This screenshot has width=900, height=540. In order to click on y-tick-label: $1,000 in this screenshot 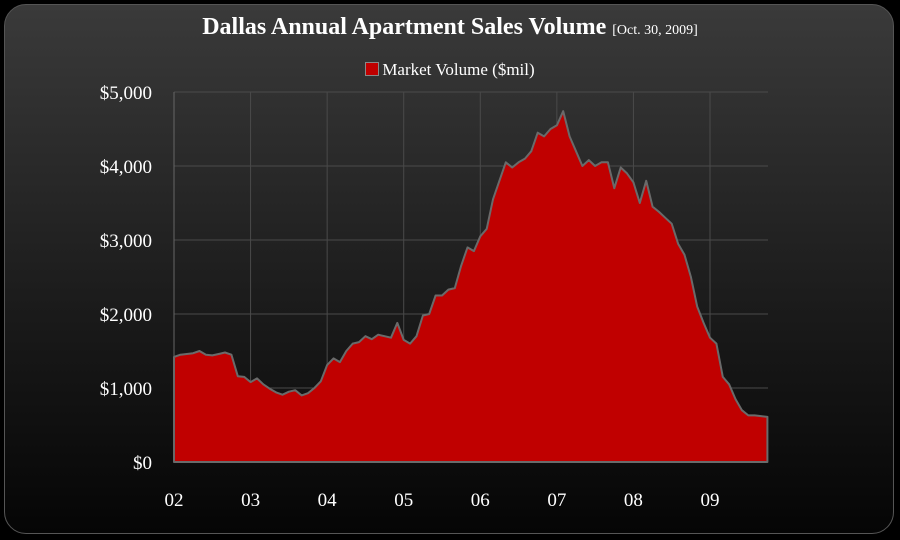, I will do `click(126, 389)`.